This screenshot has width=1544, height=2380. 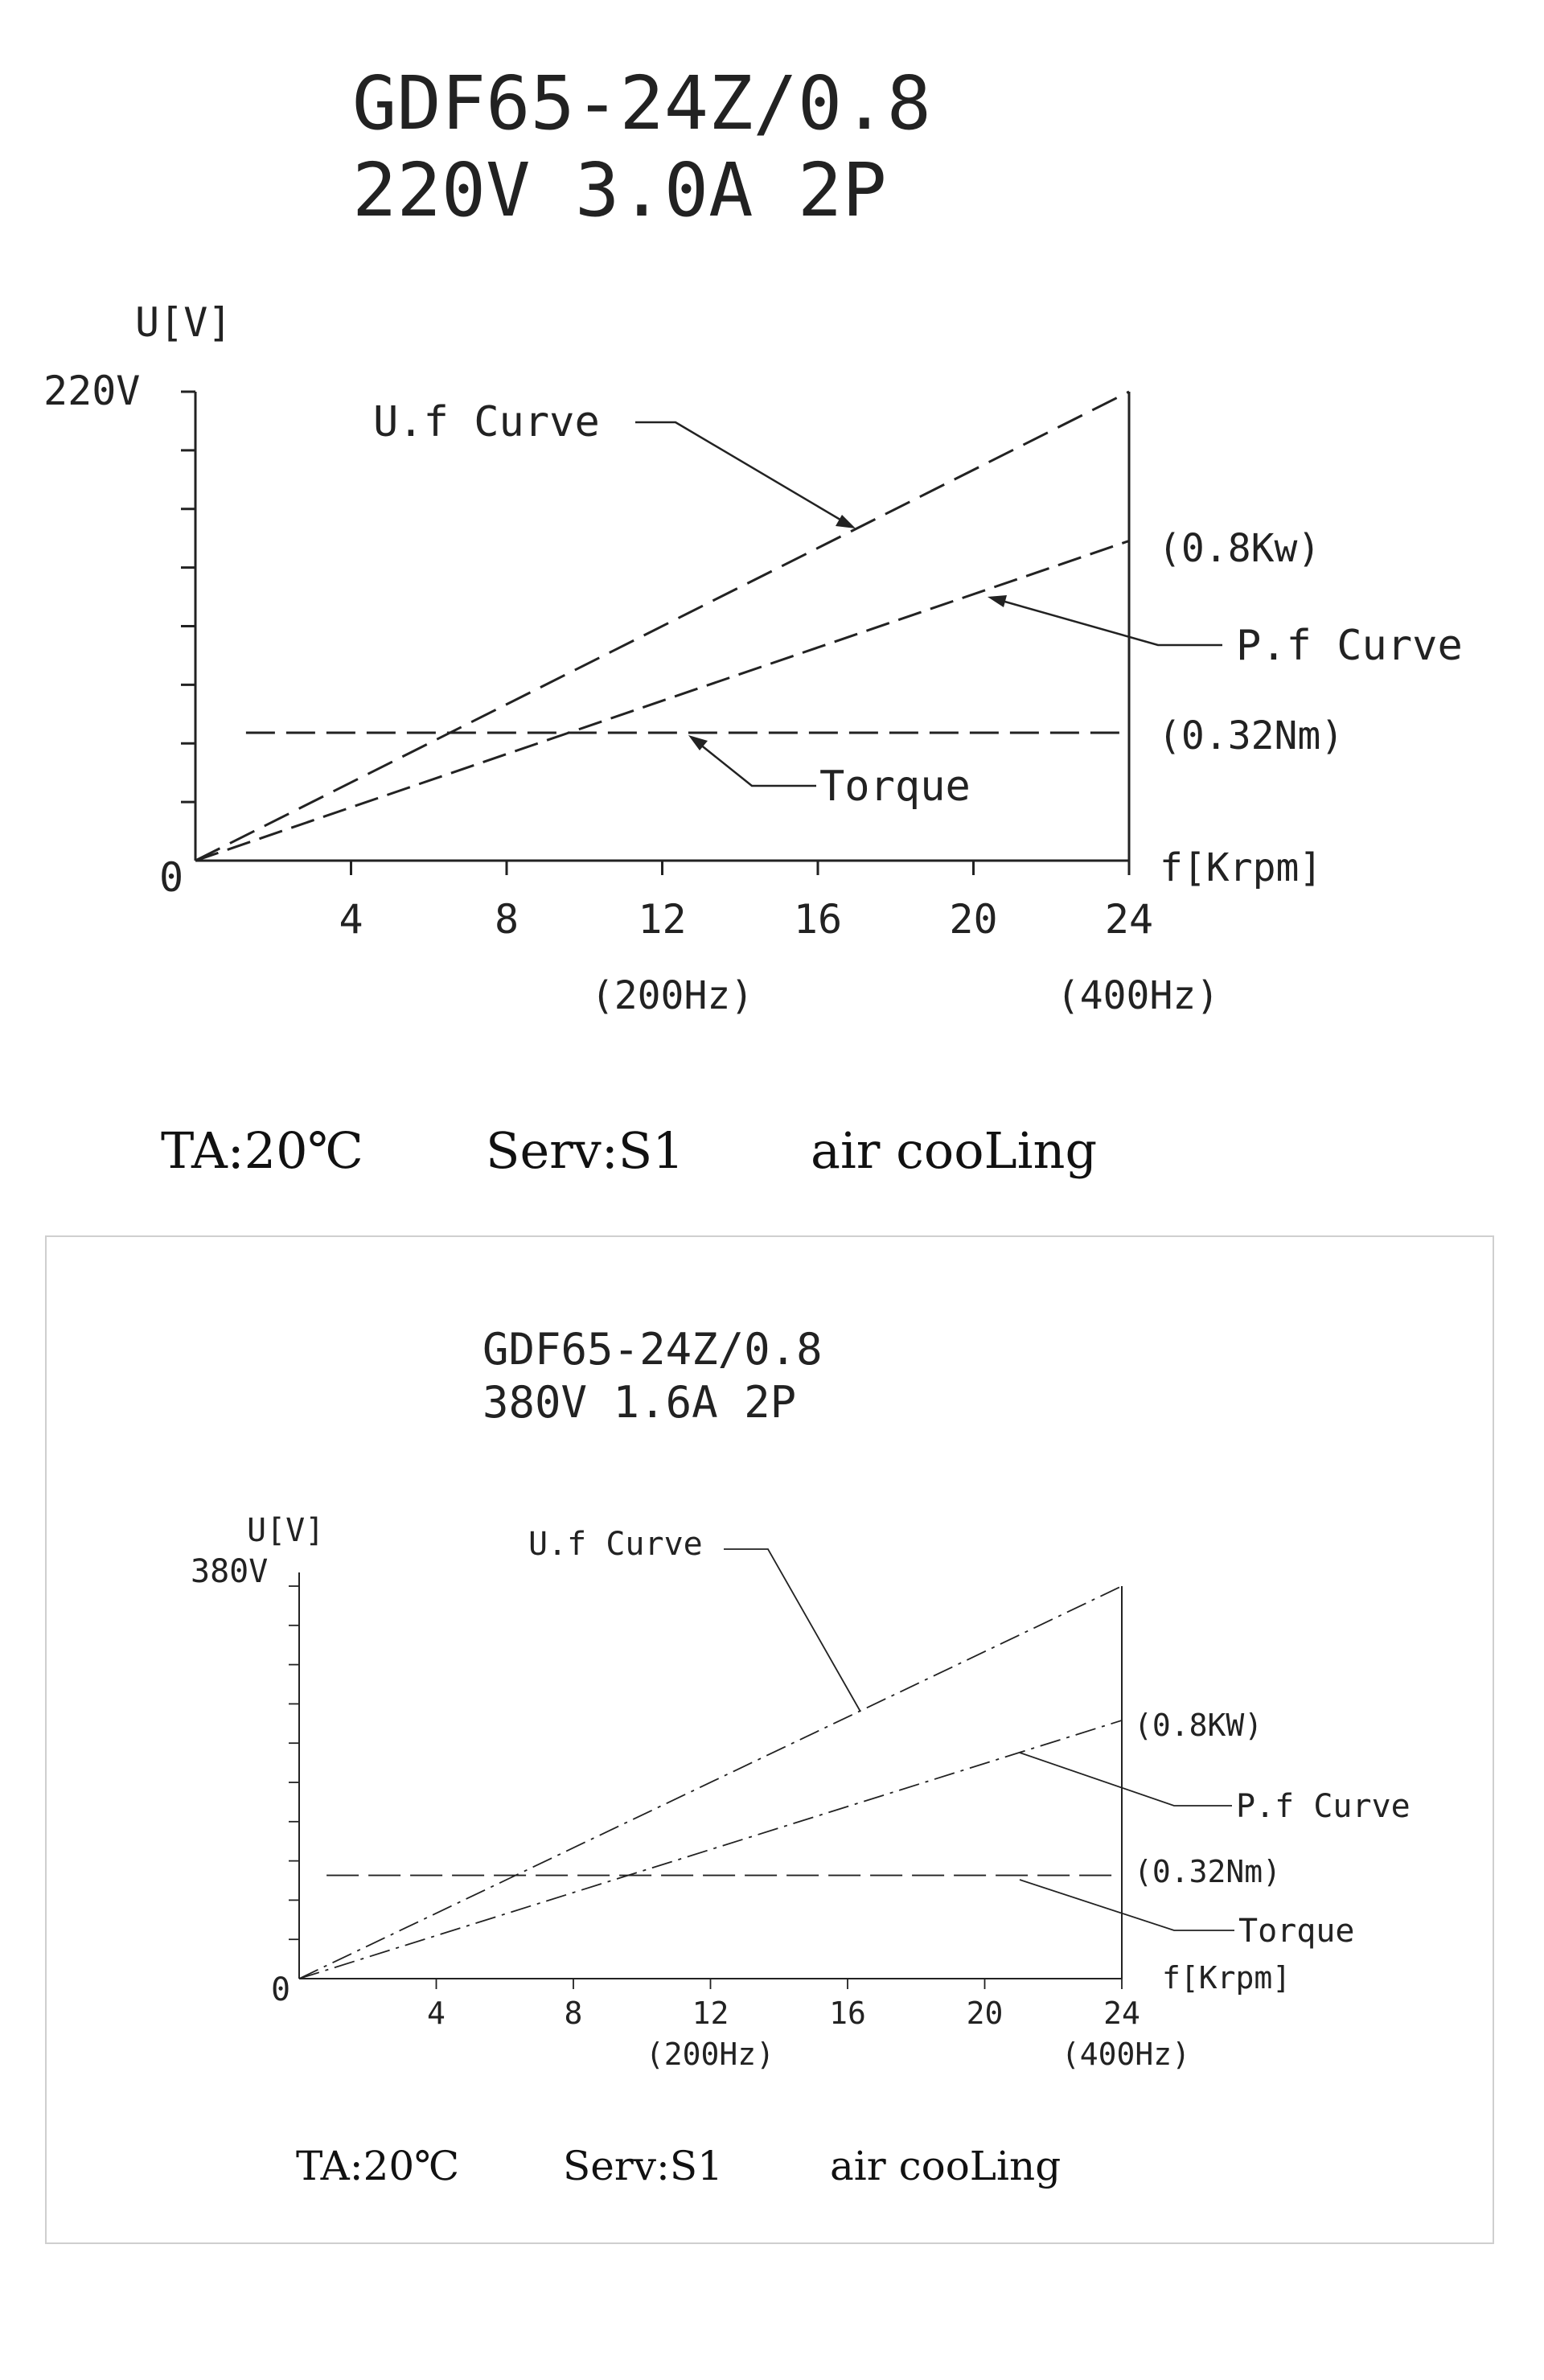 What do you see at coordinates (619, 190) in the screenshot?
I see `chart-subtitle: 220V 3.0A 2P` at bounding box center [619, 190].